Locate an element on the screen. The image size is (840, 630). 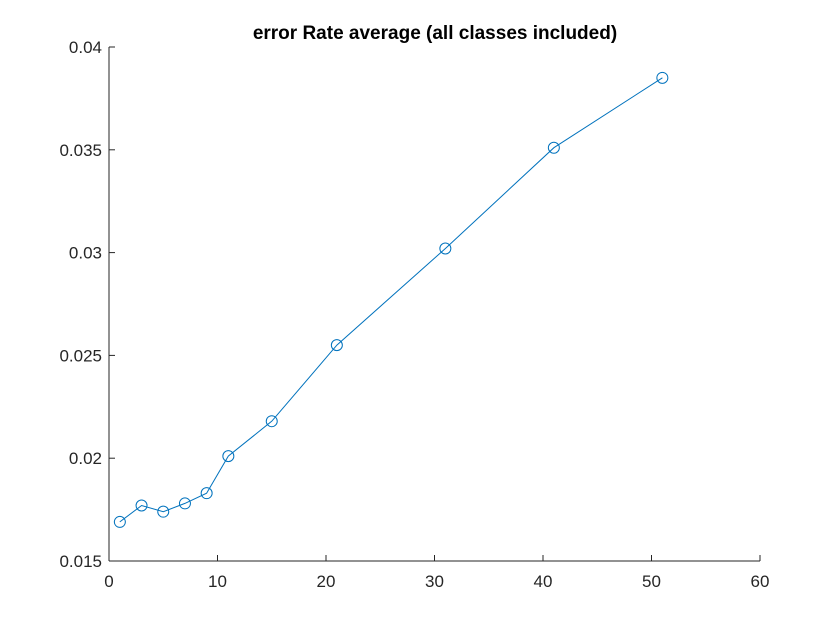
x-tick-label: 40 is located at coordinates (543, 581).